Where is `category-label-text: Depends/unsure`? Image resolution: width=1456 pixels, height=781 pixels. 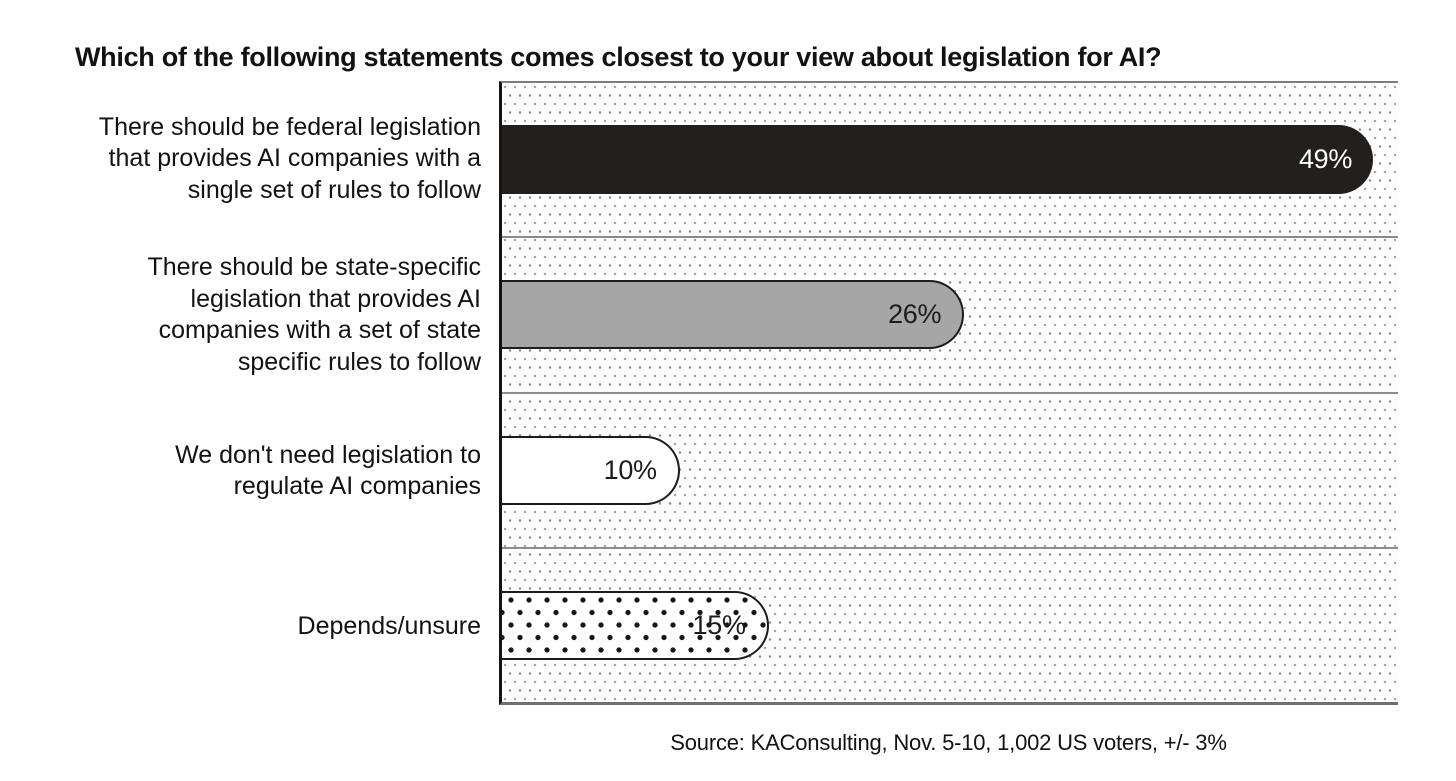 category-label-text: Depends/unsure is located at coordinates (389, 626).